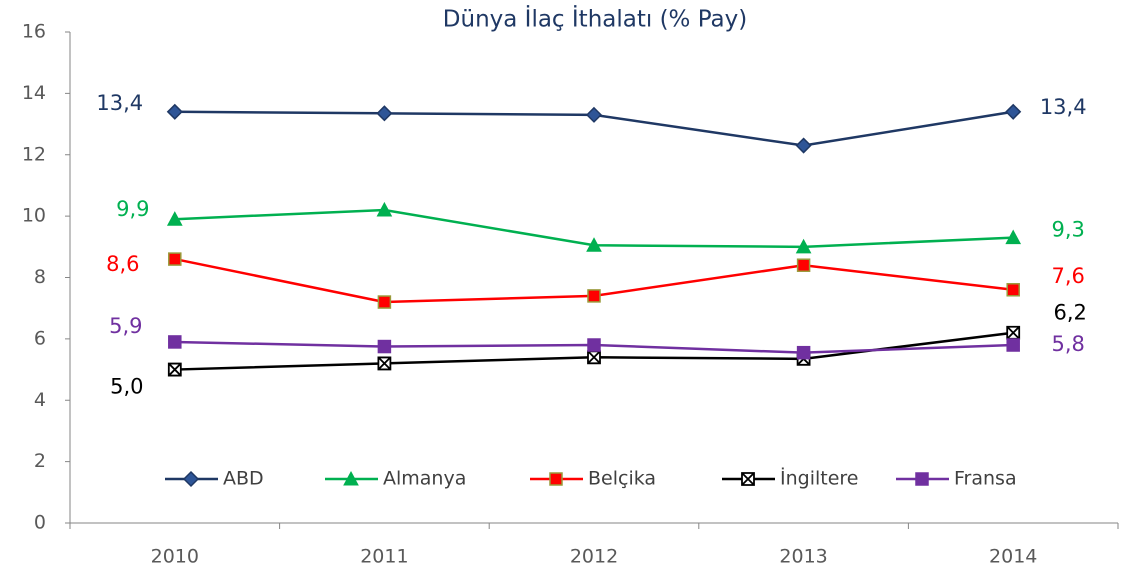  What do you see at coordinates (985, 479) in the screenshot?
I see `legend-label: Fransa` at bounding box center [985, 479].